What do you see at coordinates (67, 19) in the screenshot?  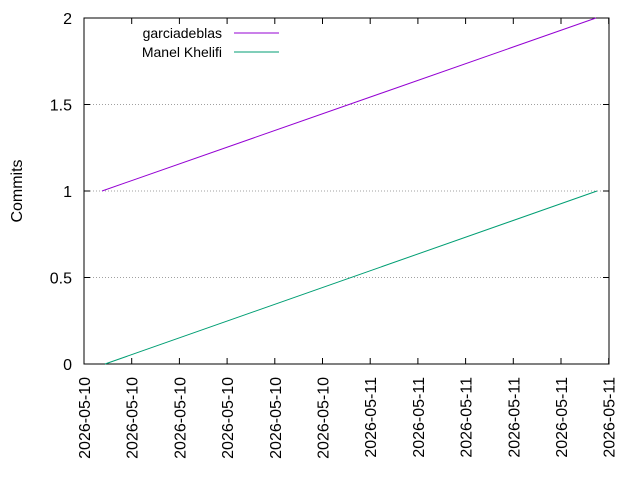 I see `y-tick-label: 2` at bounding box center [67, 19].